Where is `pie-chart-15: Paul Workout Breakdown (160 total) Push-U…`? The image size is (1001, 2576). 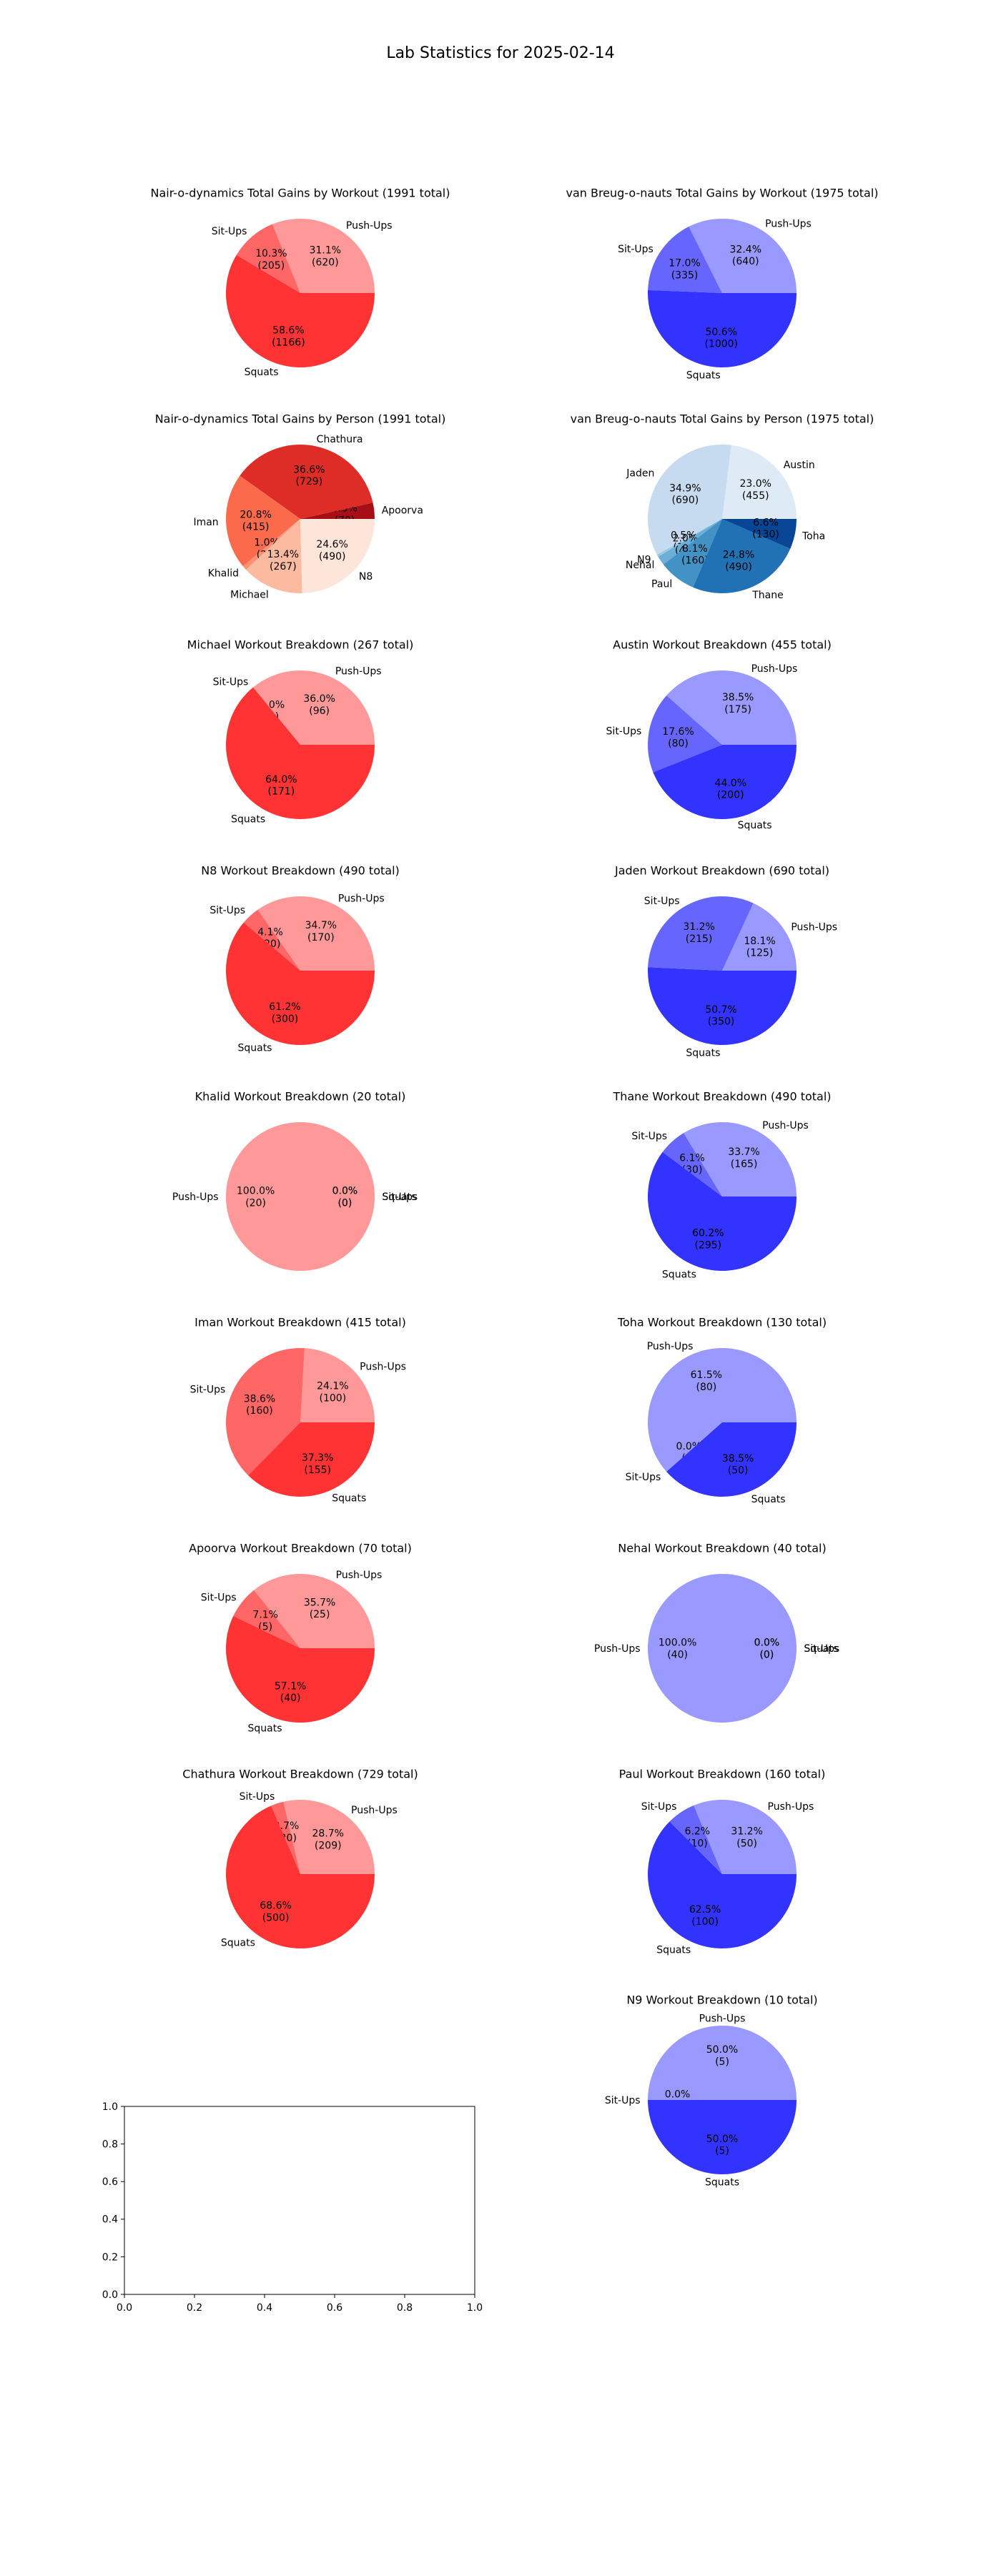
pie-chart-15: Paul Workout Breakdown (160 total) Push-U… is located at coordinates (722, 1862).